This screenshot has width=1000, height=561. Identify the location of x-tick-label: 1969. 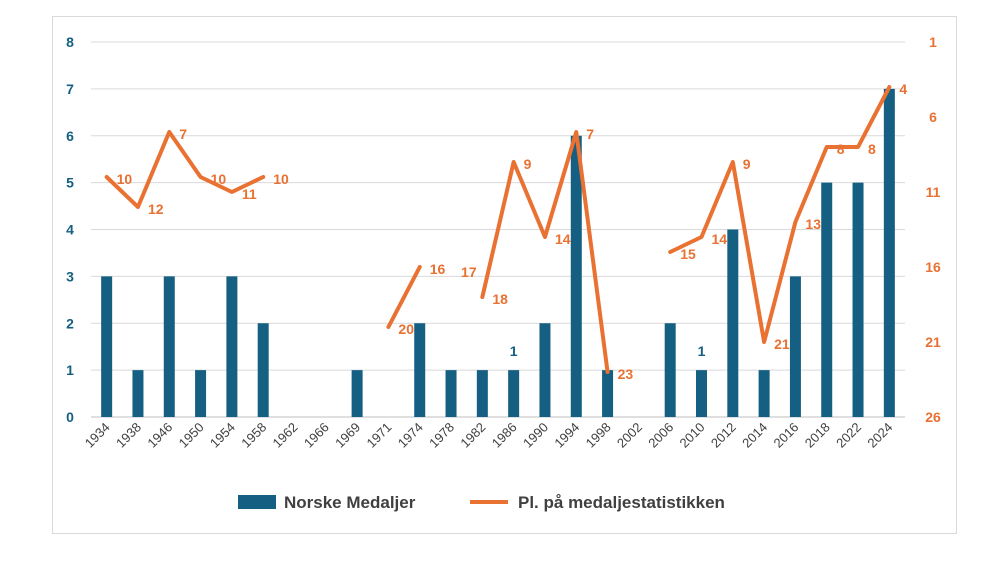
(347, 435).